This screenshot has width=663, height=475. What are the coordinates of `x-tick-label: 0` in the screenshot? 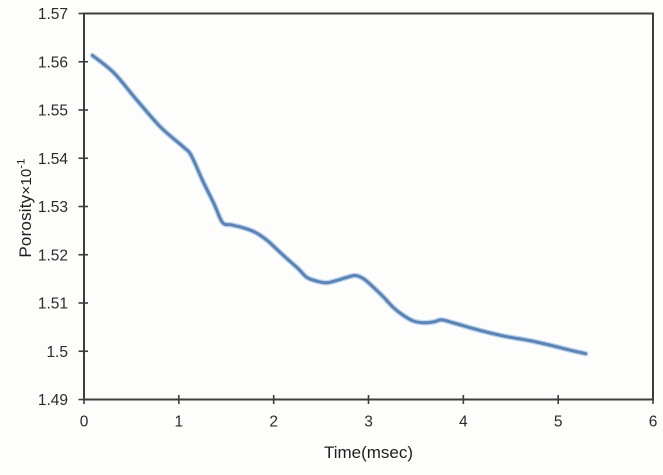 It's located at (84, 422).